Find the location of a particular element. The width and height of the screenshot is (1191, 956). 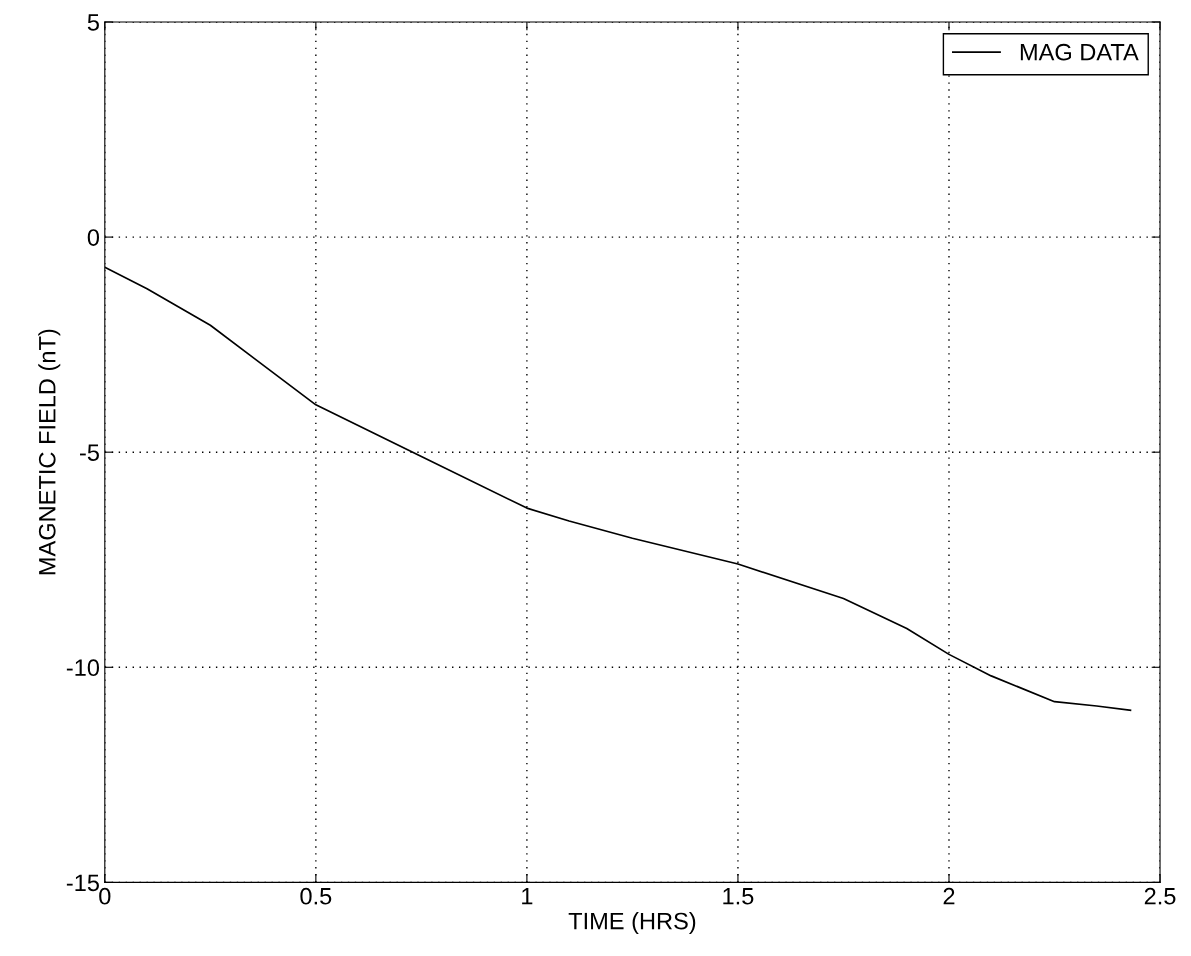

x-tick-label: 2 is located at coordinates (949, 896).